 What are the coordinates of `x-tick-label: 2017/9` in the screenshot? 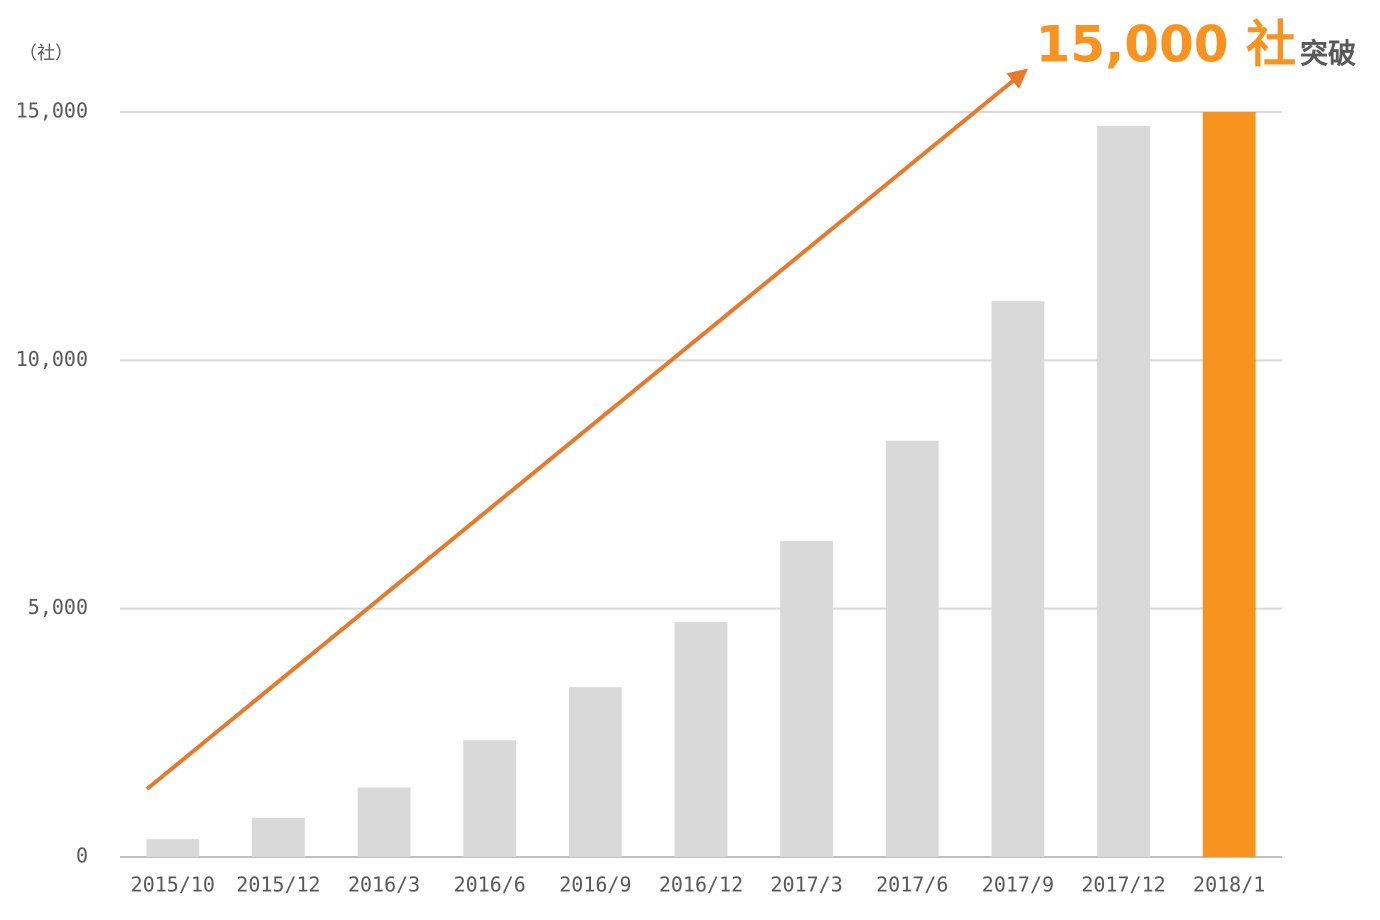 It's located at (1018, 885).